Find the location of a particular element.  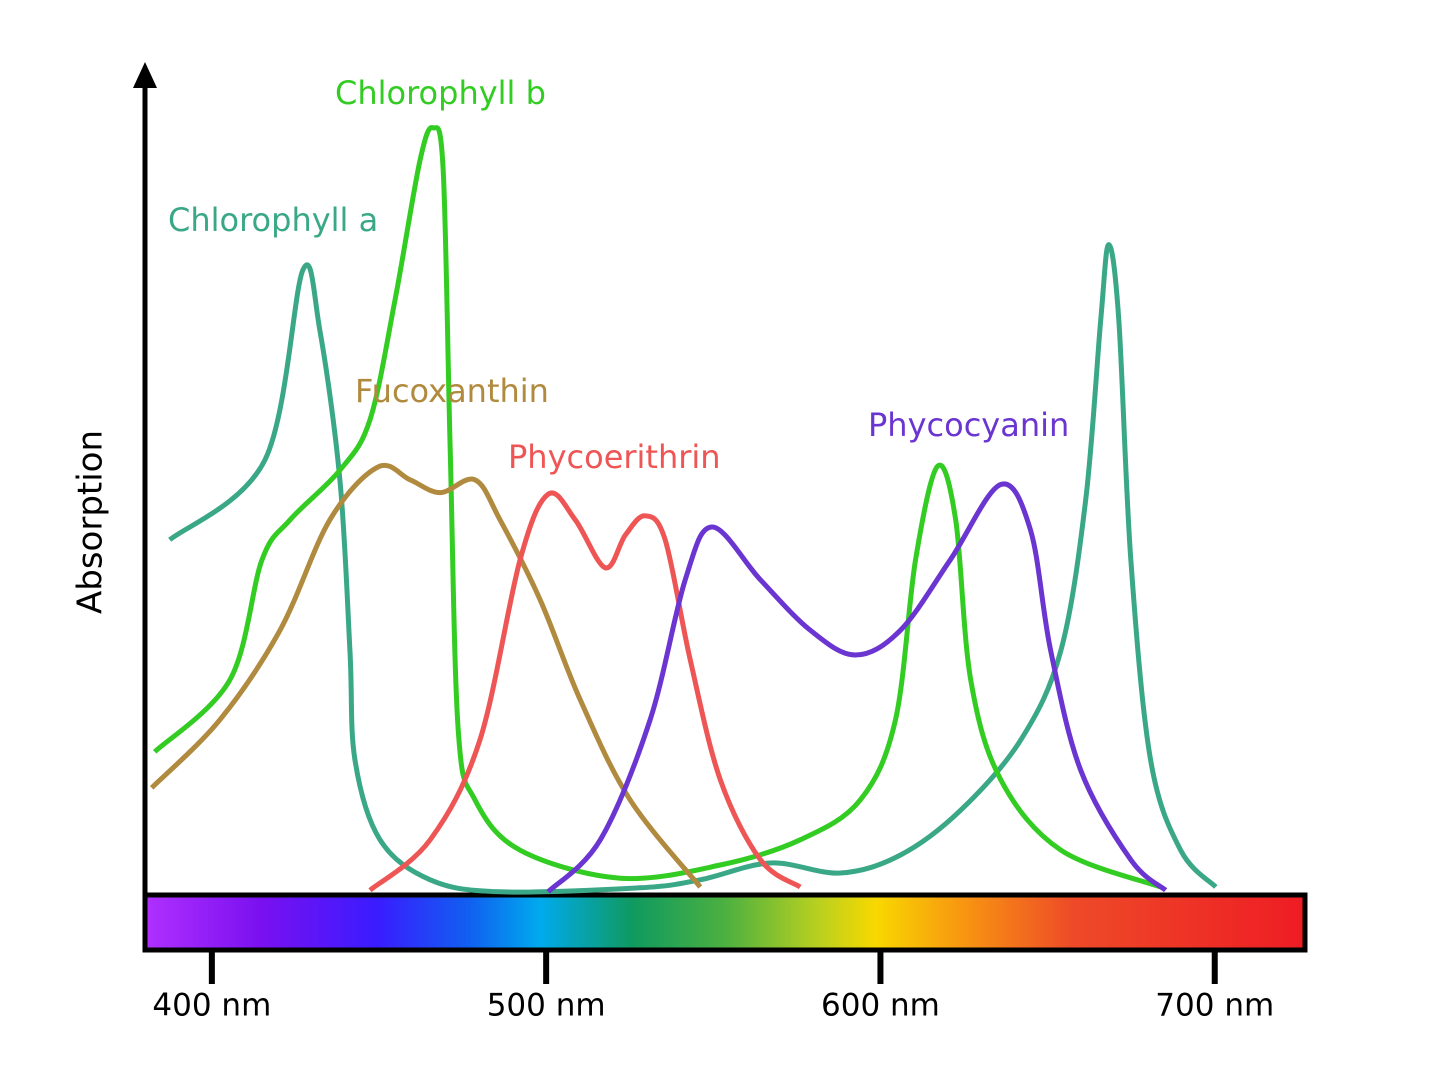

x-tick-label: 600 nm is located at coordinates (880, 1006).